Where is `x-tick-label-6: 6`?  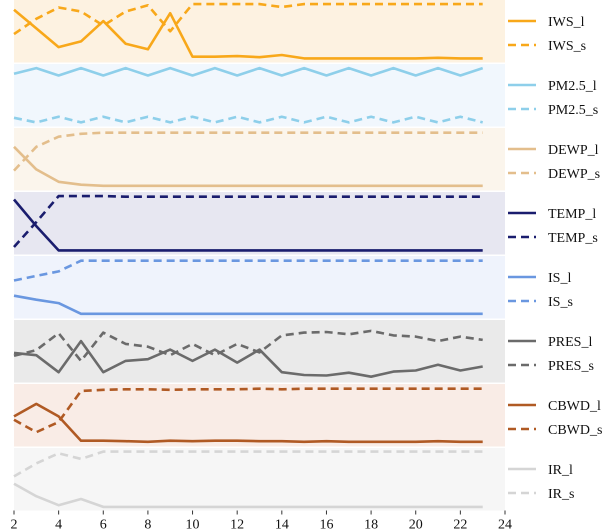 x-tick-label-6: 6 is located at coordinates (103, 523).